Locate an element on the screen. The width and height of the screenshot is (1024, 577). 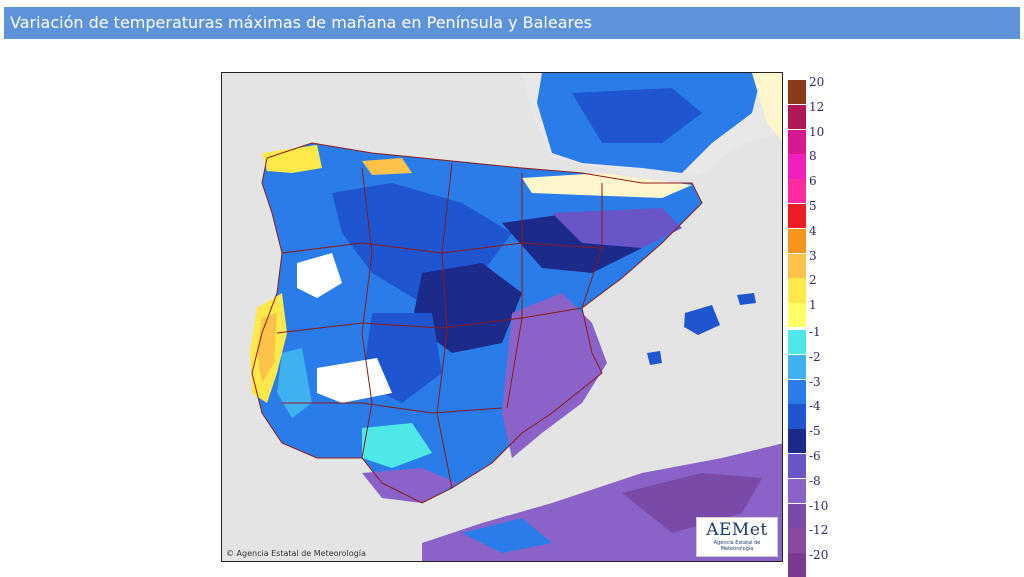
southeast-purple-area is located at coordinates (554, 375).